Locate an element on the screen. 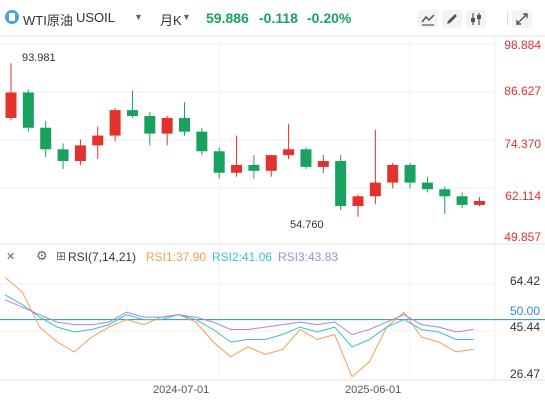  y-tick-label: 98.884 is located at coordinates (522, 45).